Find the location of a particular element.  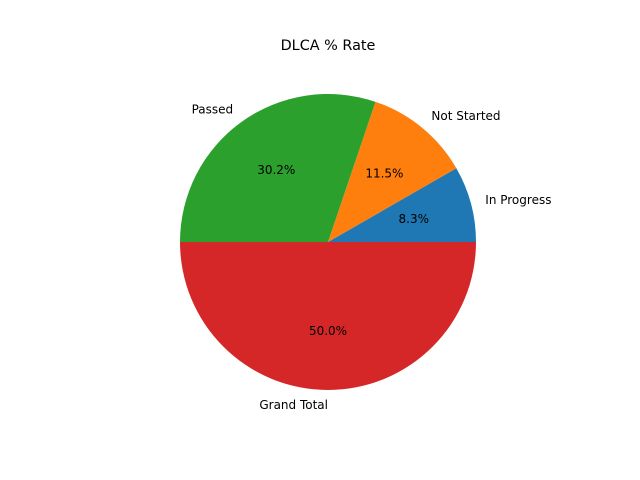

slice-percent-label: 8.3% is located at coordinates (414, 219).